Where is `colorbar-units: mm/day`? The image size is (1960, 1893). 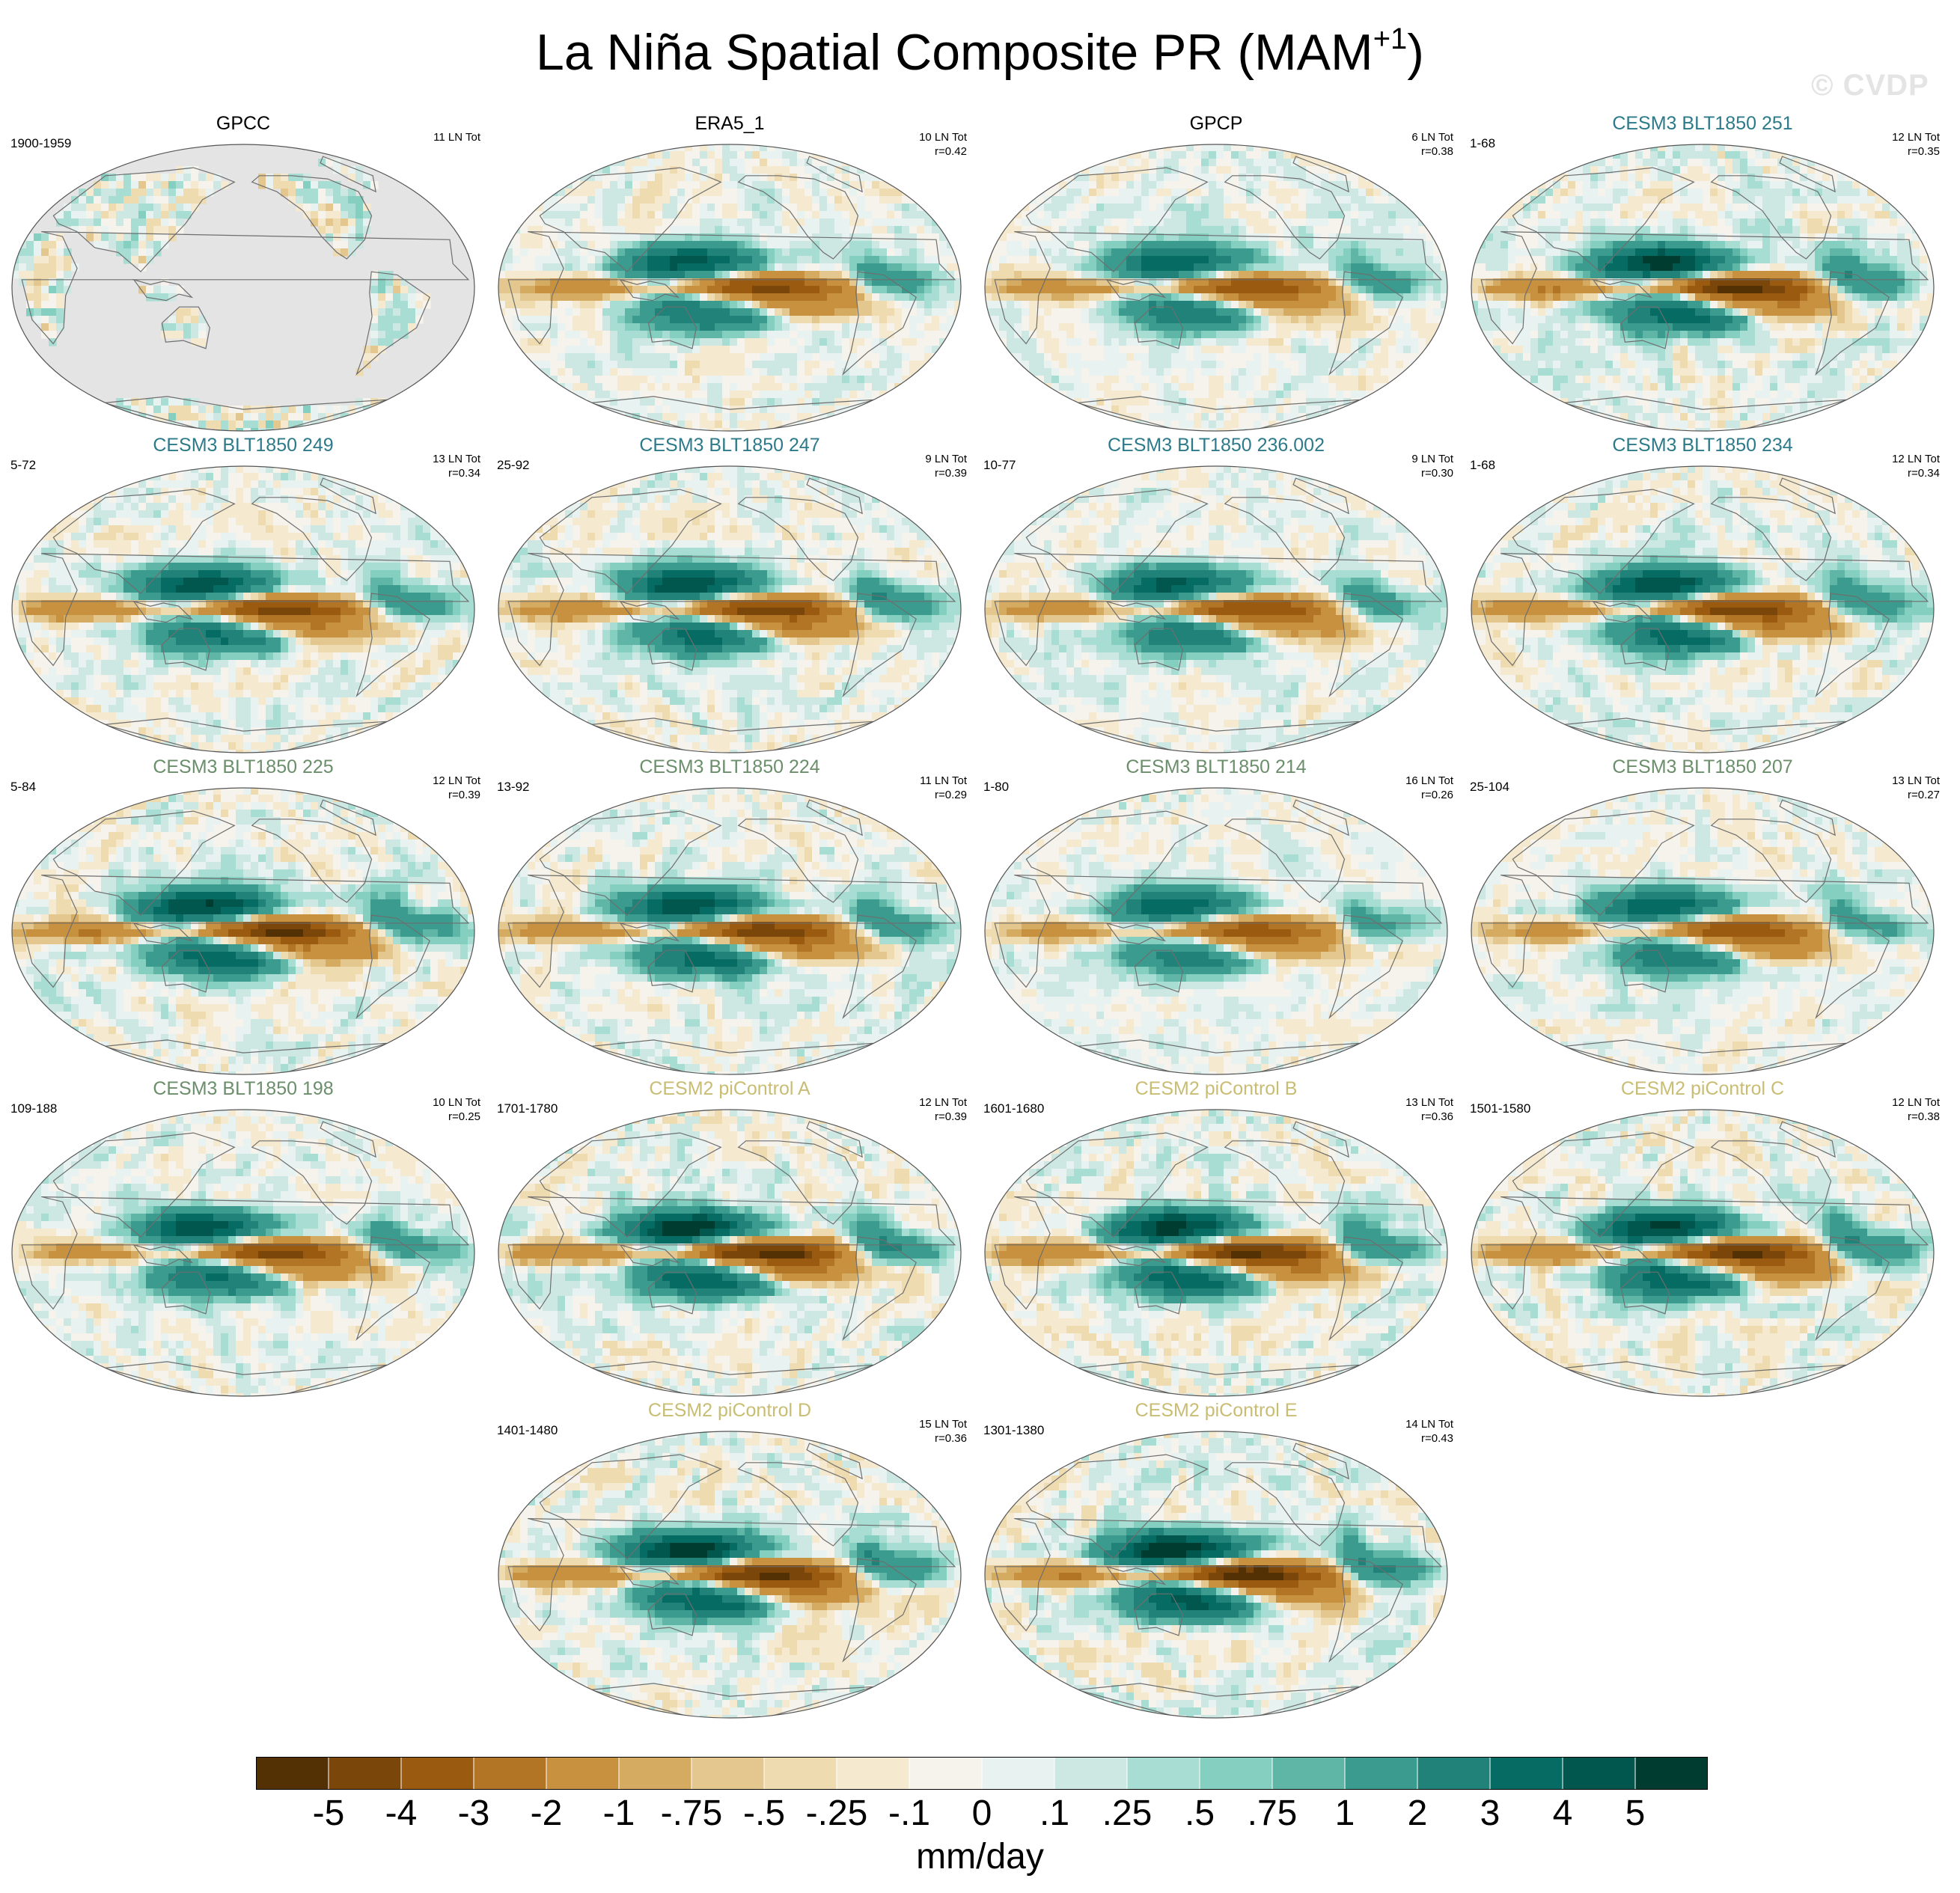 colorbar-units: mm/day is located at coordinates (980, 1858).